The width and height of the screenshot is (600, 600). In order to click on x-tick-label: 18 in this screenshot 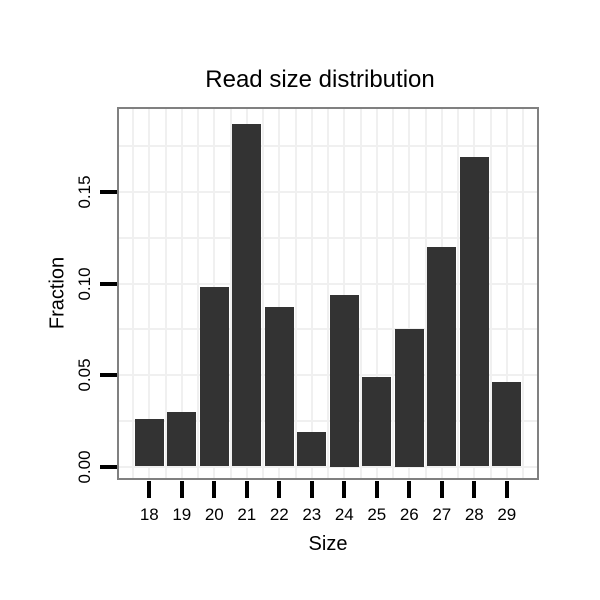, I will do `click(149, 514)`.